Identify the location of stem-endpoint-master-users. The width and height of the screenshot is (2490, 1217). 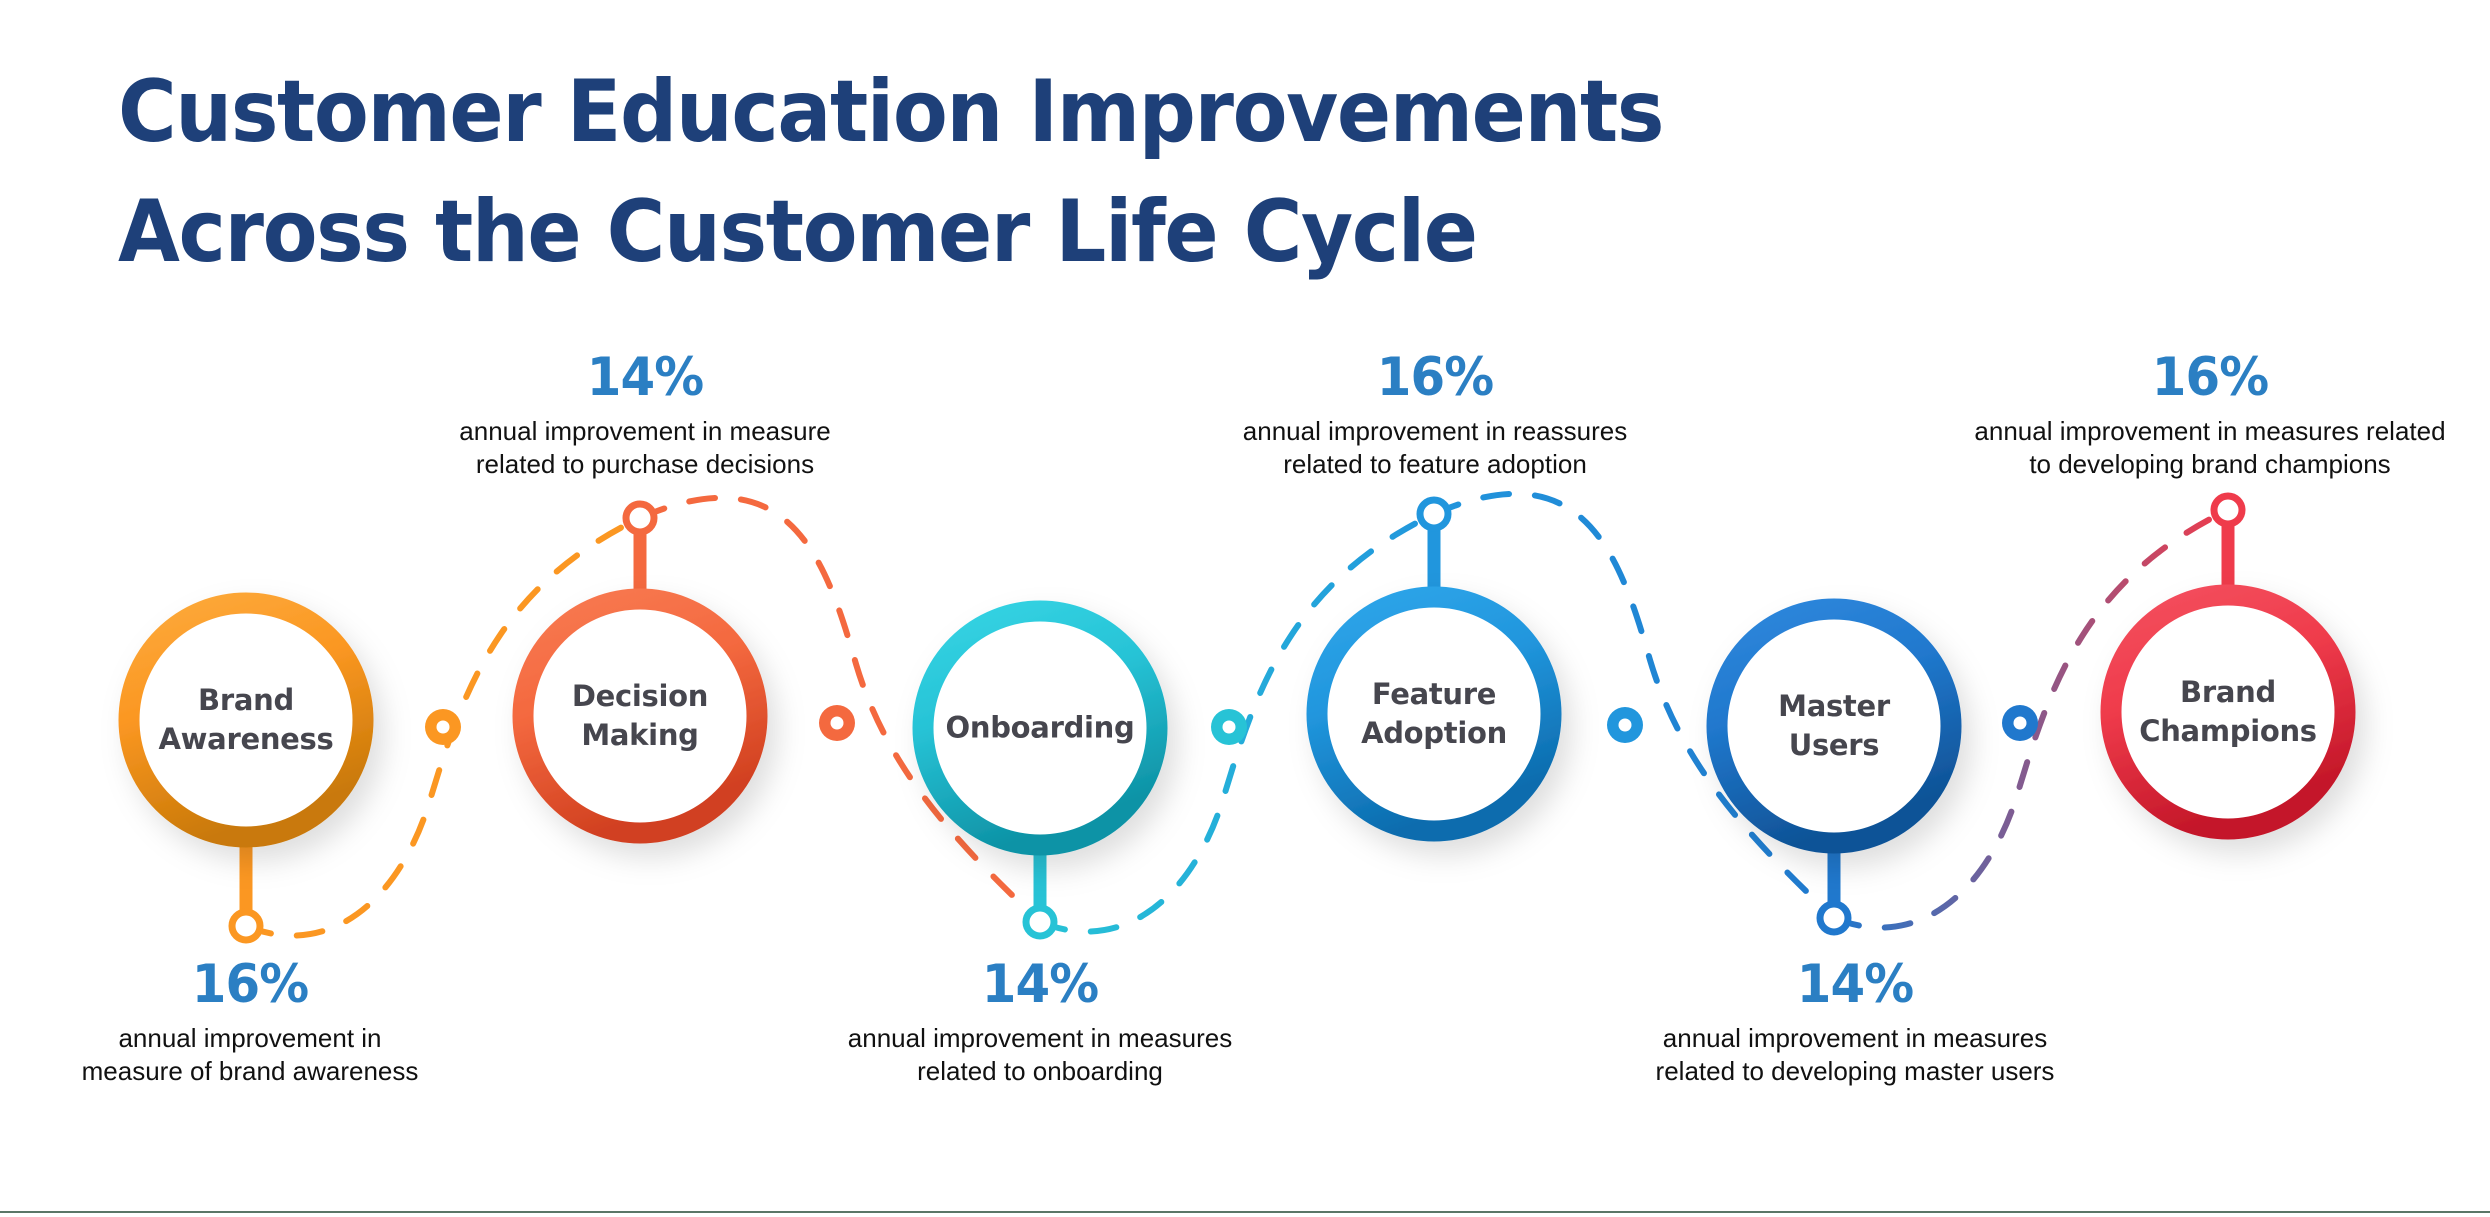
(1834, 918).